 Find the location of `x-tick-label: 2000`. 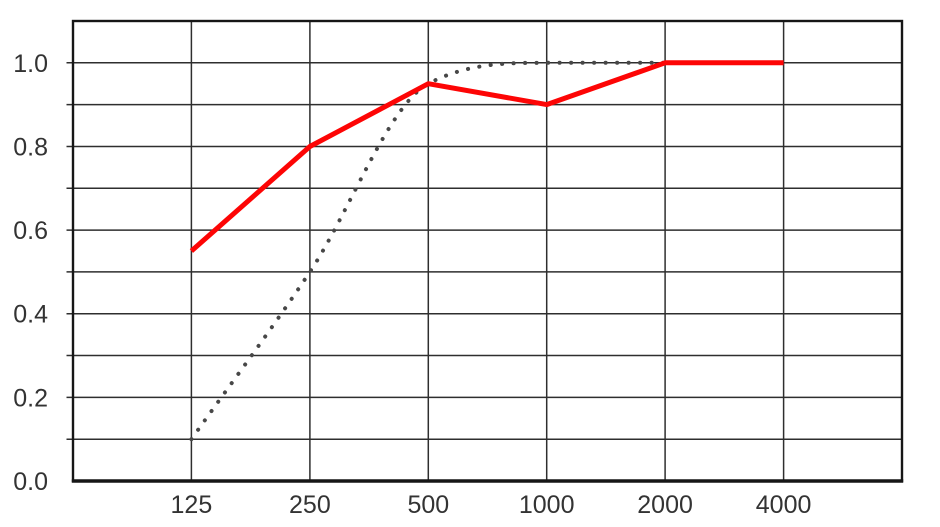

x-tick-label: 2000 is located at coordinates (665, 505).